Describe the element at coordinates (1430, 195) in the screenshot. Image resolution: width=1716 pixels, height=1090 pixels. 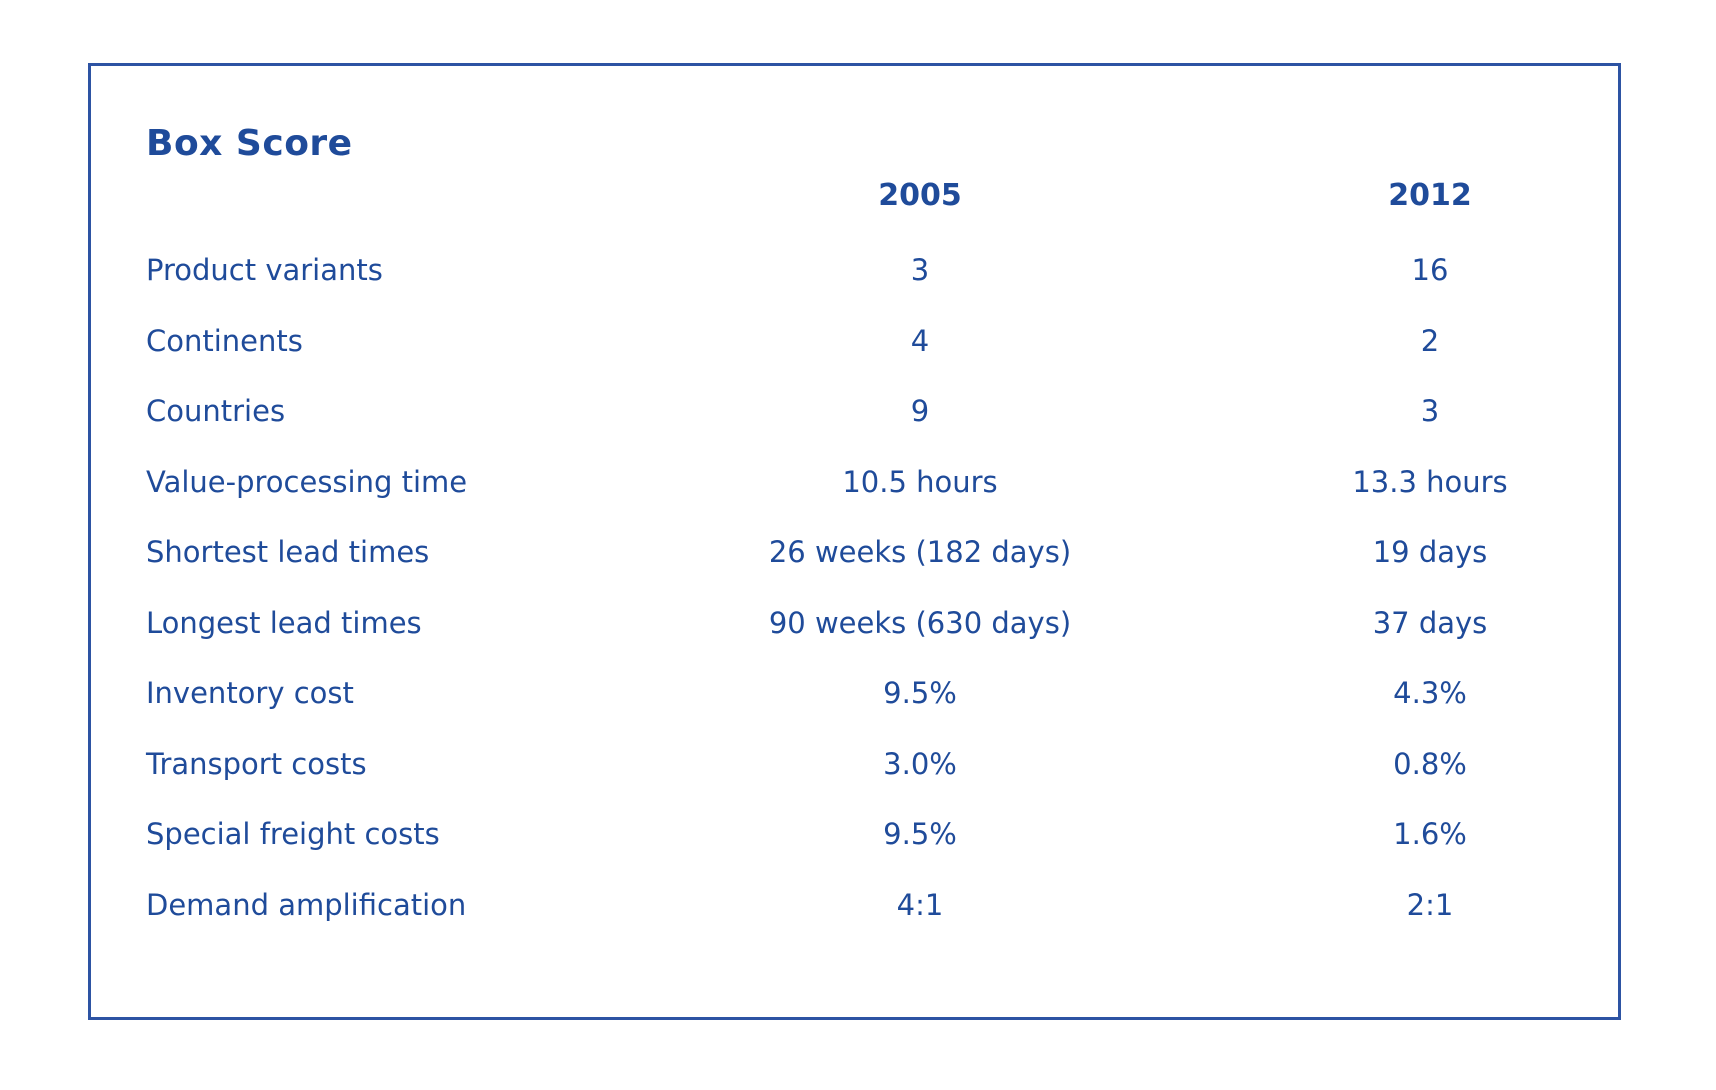
I see `column-header-2012: 2012` at that location.